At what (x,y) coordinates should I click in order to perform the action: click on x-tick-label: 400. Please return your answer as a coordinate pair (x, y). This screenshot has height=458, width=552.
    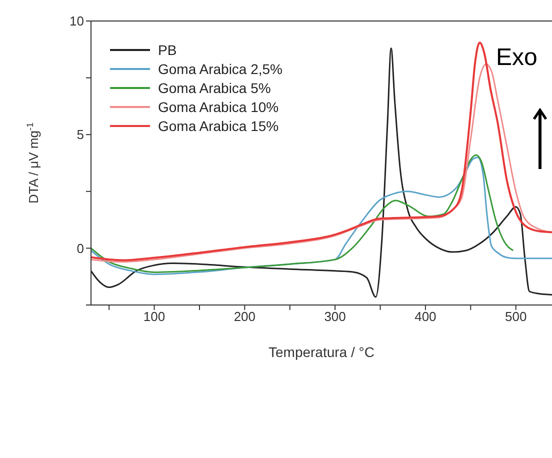
    Looking at the image, I should click on (425, 316).